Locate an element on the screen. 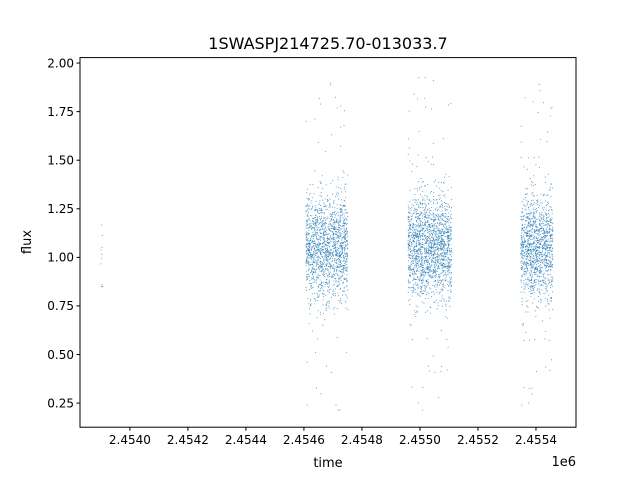 This screenshot has height=484, width=640. x-tick-label: 2.4552 is located at coordinates (478, 440).